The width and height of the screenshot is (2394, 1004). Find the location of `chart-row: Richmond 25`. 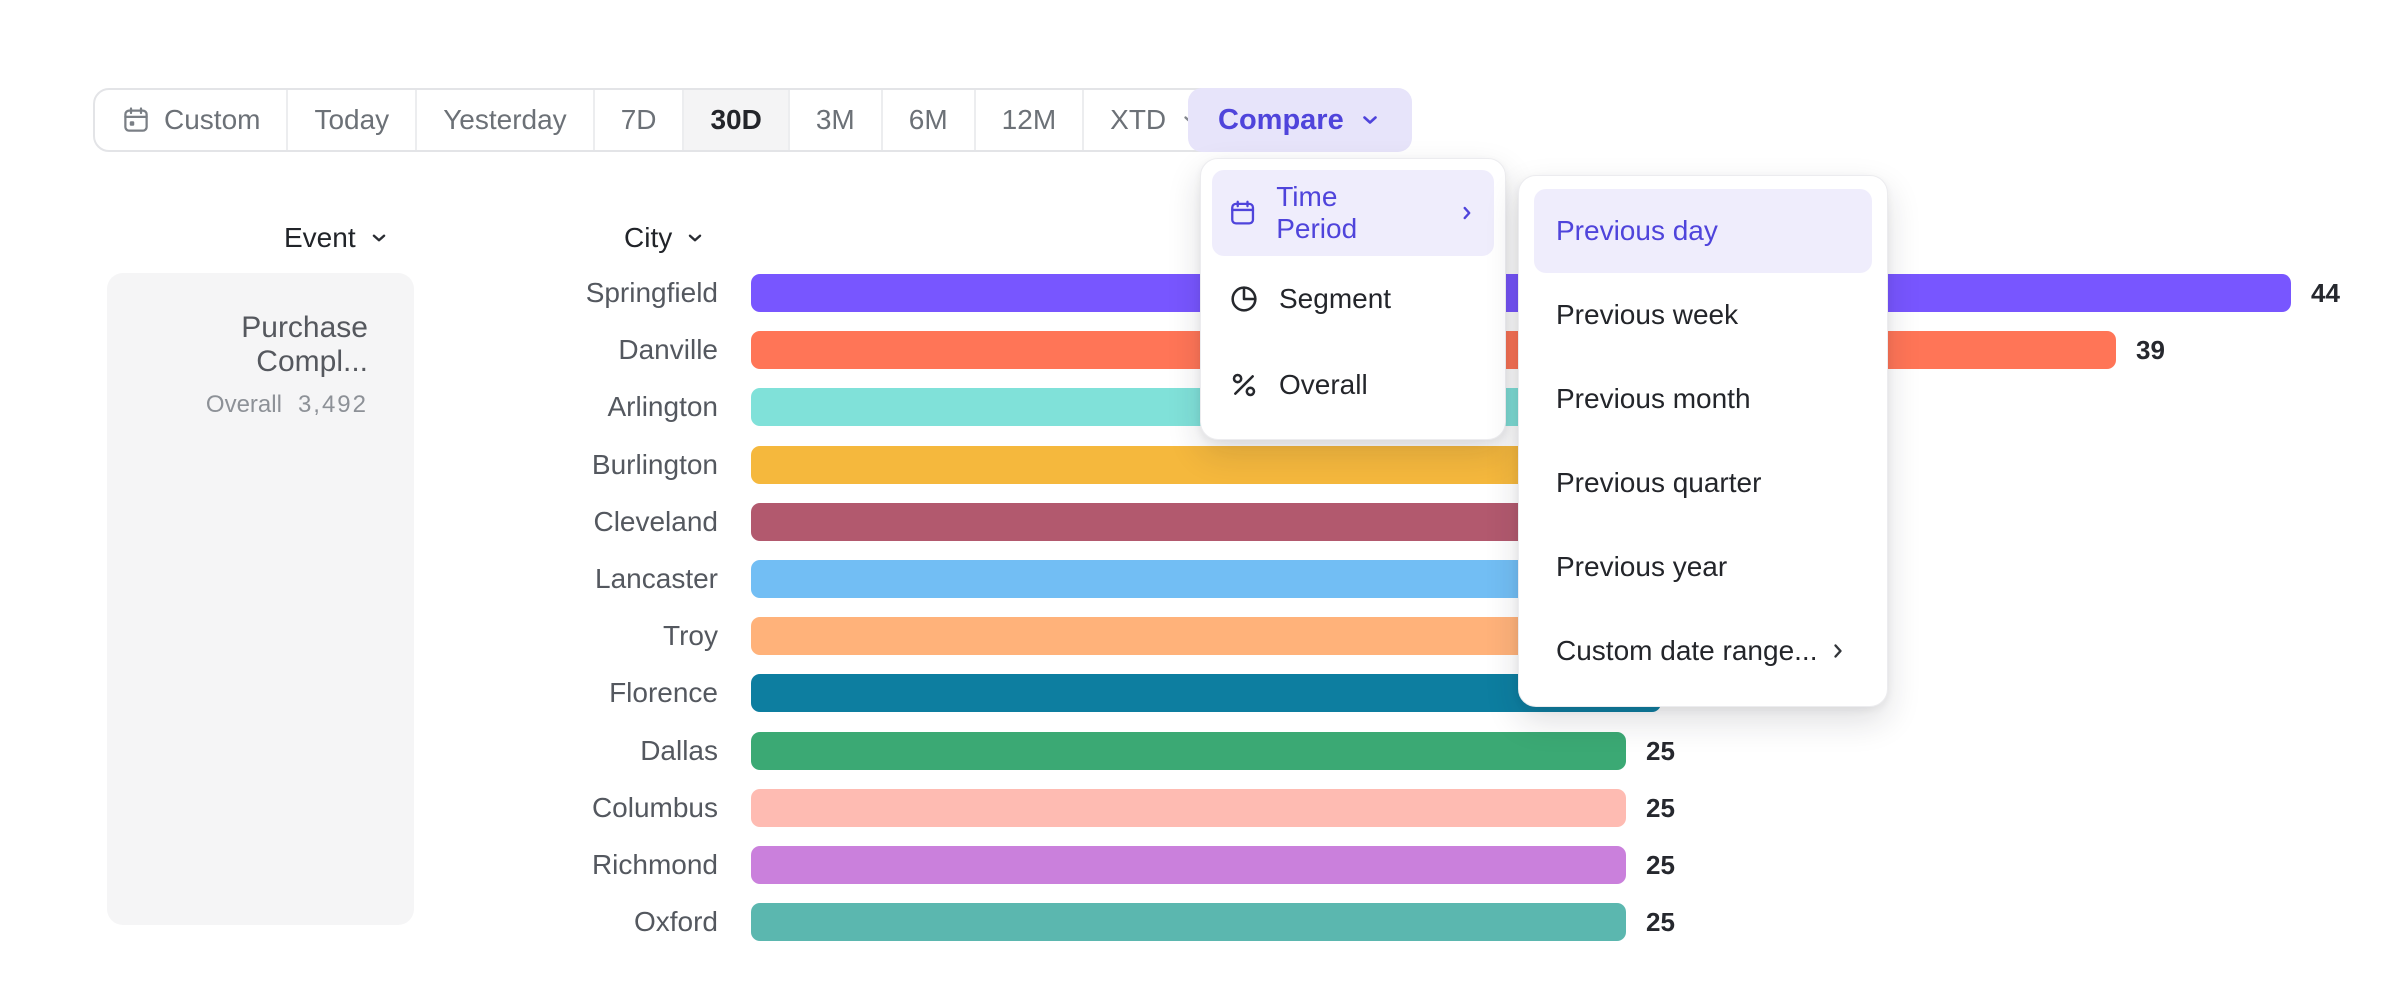

chart-row: Richmond 25 is located at coordinates (1197, 865).